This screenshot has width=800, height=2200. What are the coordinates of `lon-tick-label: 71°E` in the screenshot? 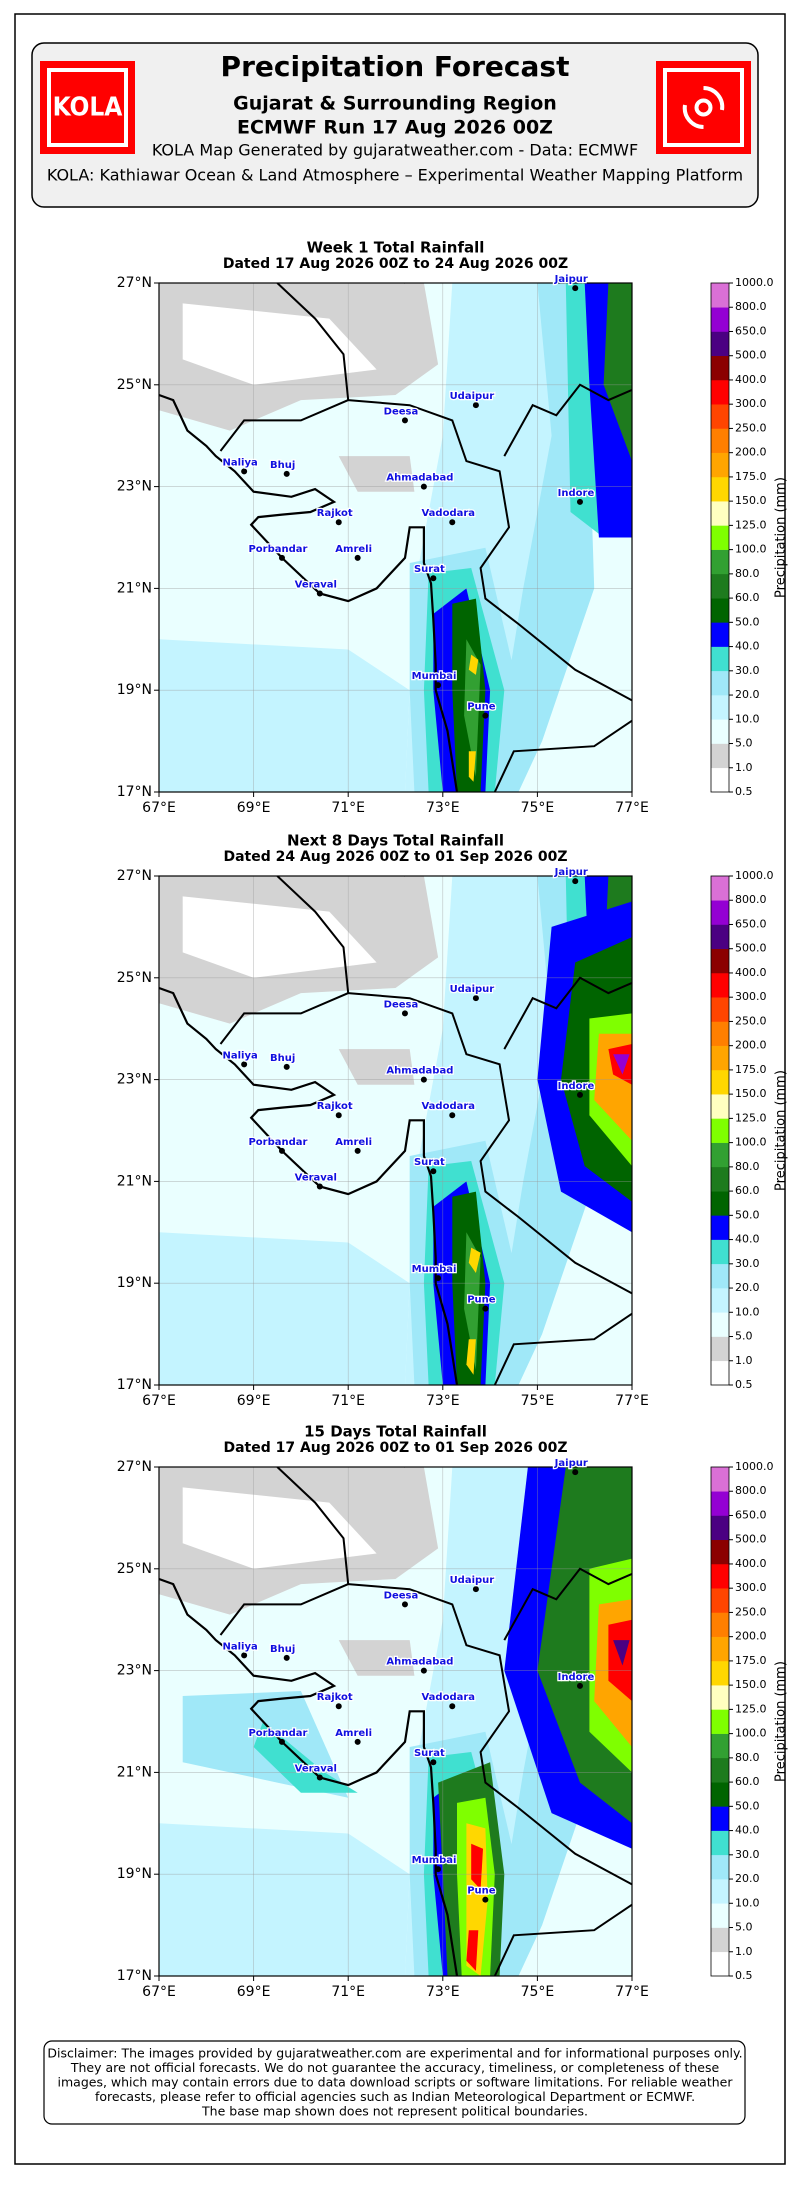 It's located at (348, 1992).